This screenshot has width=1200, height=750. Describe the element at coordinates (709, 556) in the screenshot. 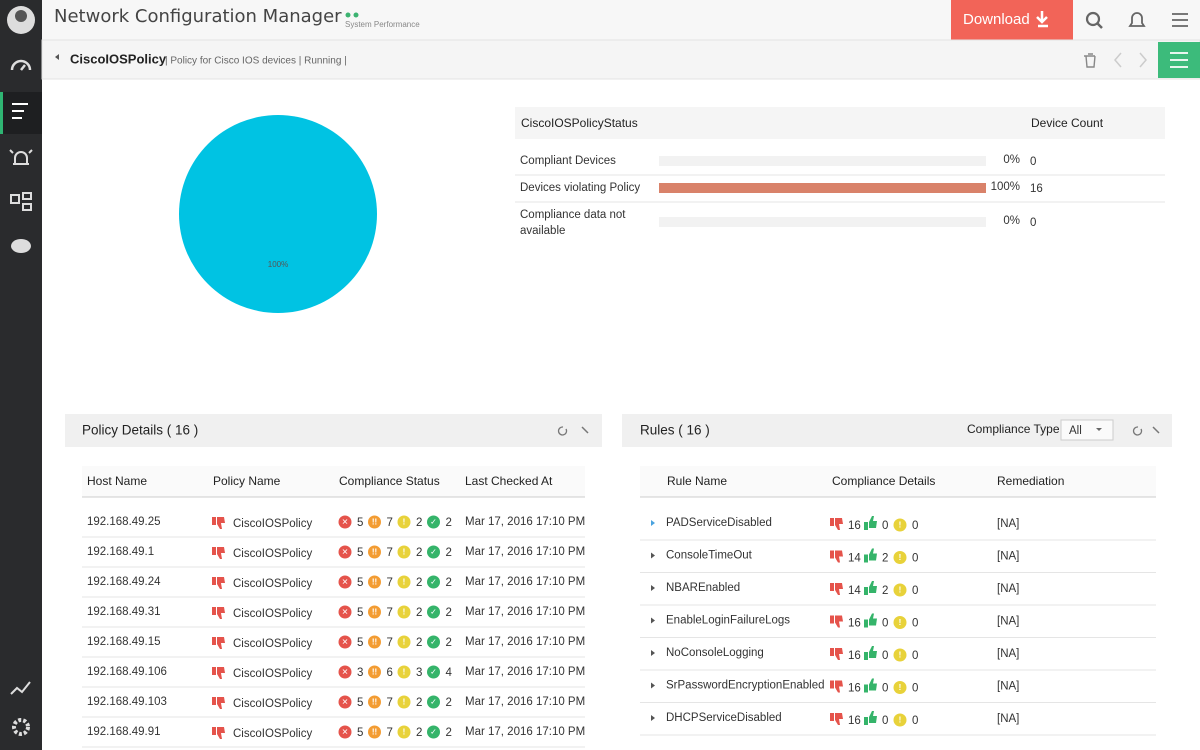

I see `rule-name: ConsoleTimeOut` at that location.